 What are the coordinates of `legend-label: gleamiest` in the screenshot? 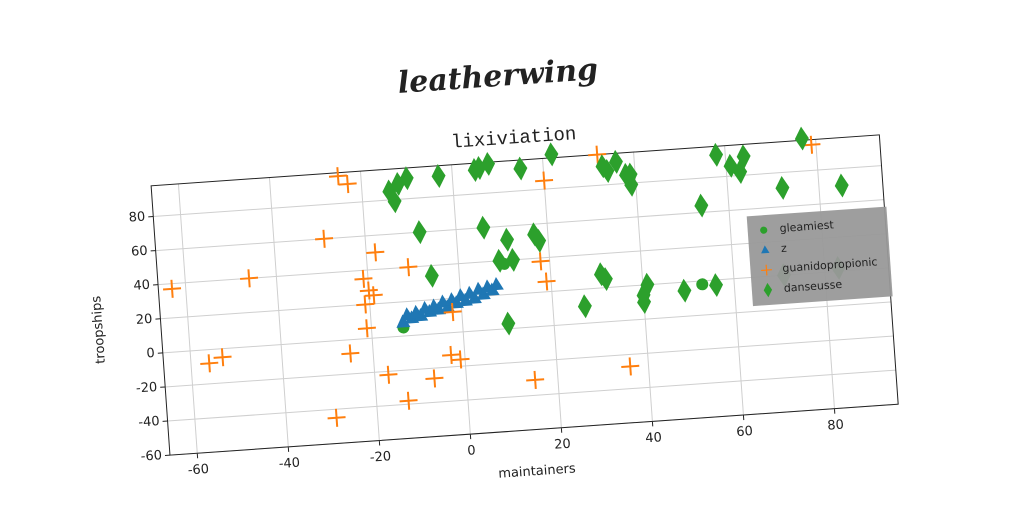 It's located at (807, 226).